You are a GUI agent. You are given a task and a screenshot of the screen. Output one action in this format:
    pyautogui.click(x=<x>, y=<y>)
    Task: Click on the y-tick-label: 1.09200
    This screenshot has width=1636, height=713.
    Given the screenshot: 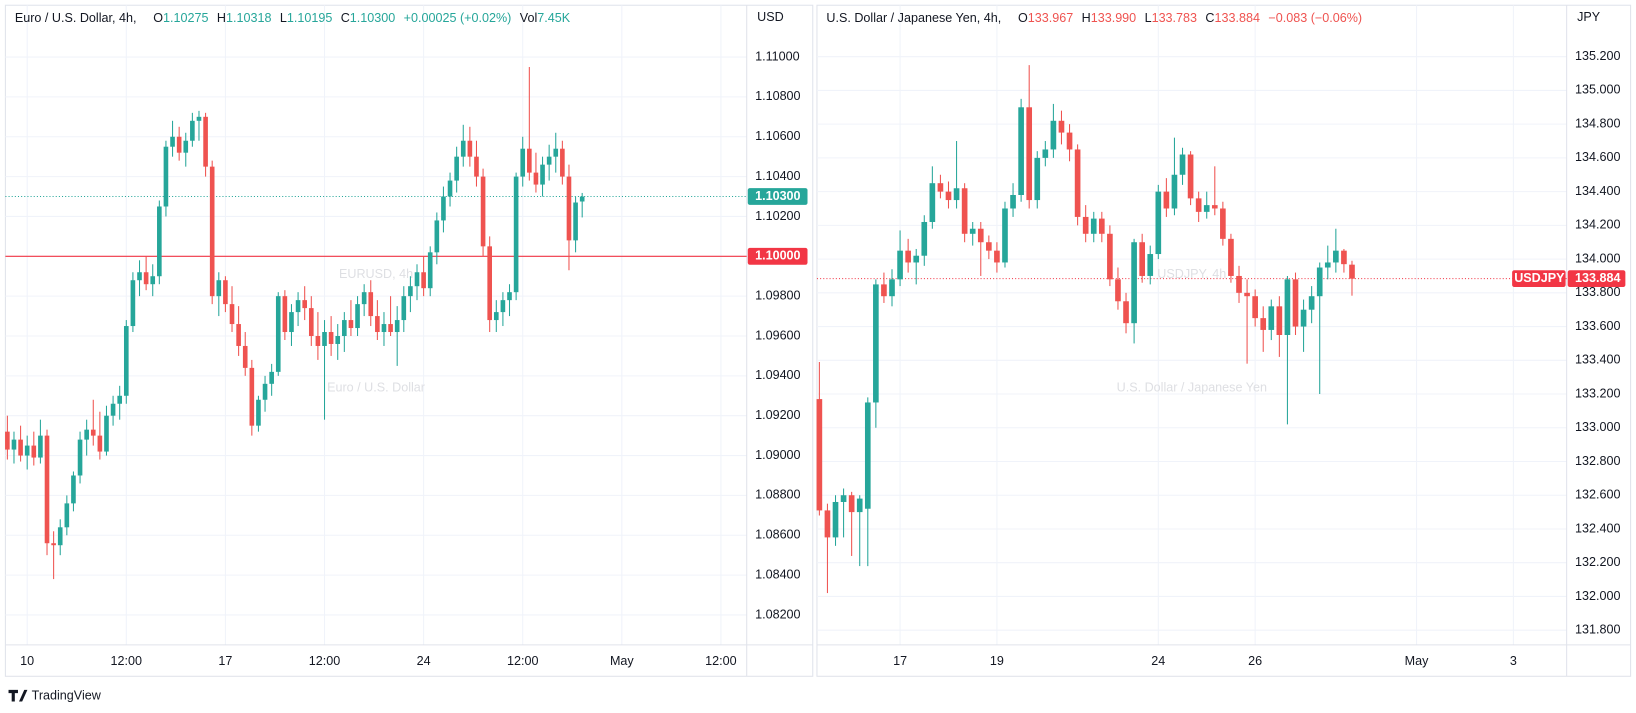 What is the action you would take?
    pyautogui.click(x=777, y=415)
    